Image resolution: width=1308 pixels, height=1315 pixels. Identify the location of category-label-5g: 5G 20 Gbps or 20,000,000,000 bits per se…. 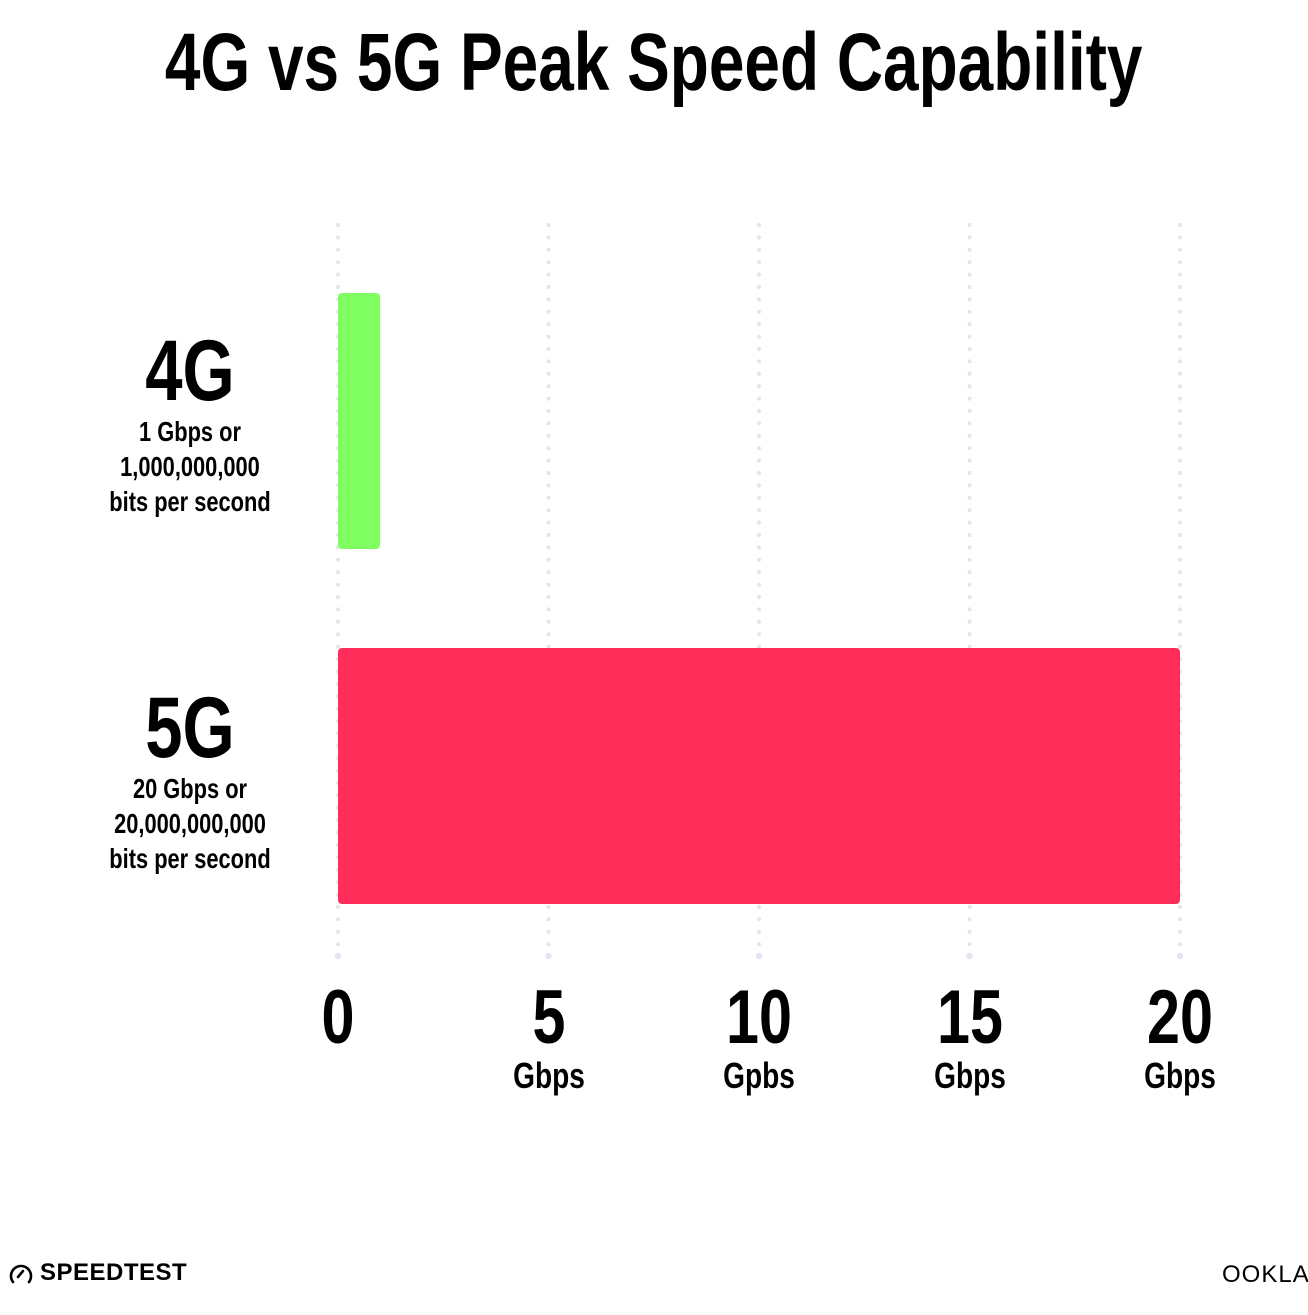
(190, 777).